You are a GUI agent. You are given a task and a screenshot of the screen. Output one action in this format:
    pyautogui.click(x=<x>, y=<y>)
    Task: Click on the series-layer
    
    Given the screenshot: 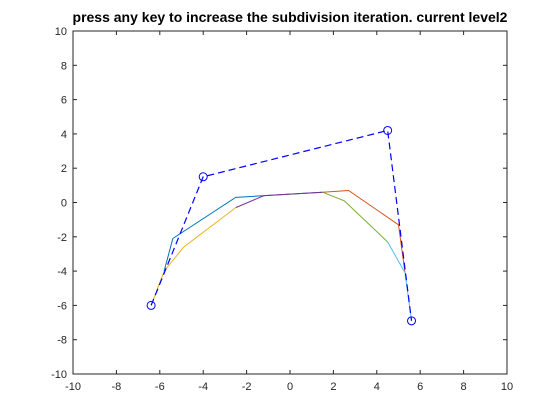 What is the action you would take?
    pyautogui.click(x=281, y=255)
    